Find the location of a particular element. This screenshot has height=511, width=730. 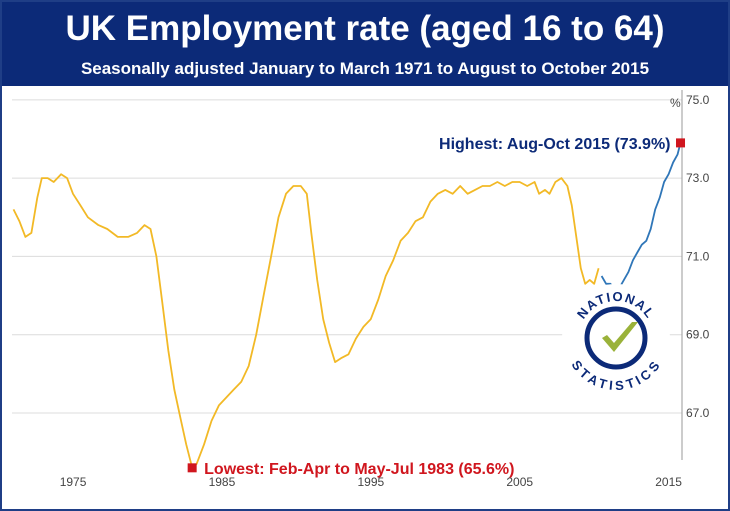

y-tick-label: 73.0 is located at coordinates (698, 178).